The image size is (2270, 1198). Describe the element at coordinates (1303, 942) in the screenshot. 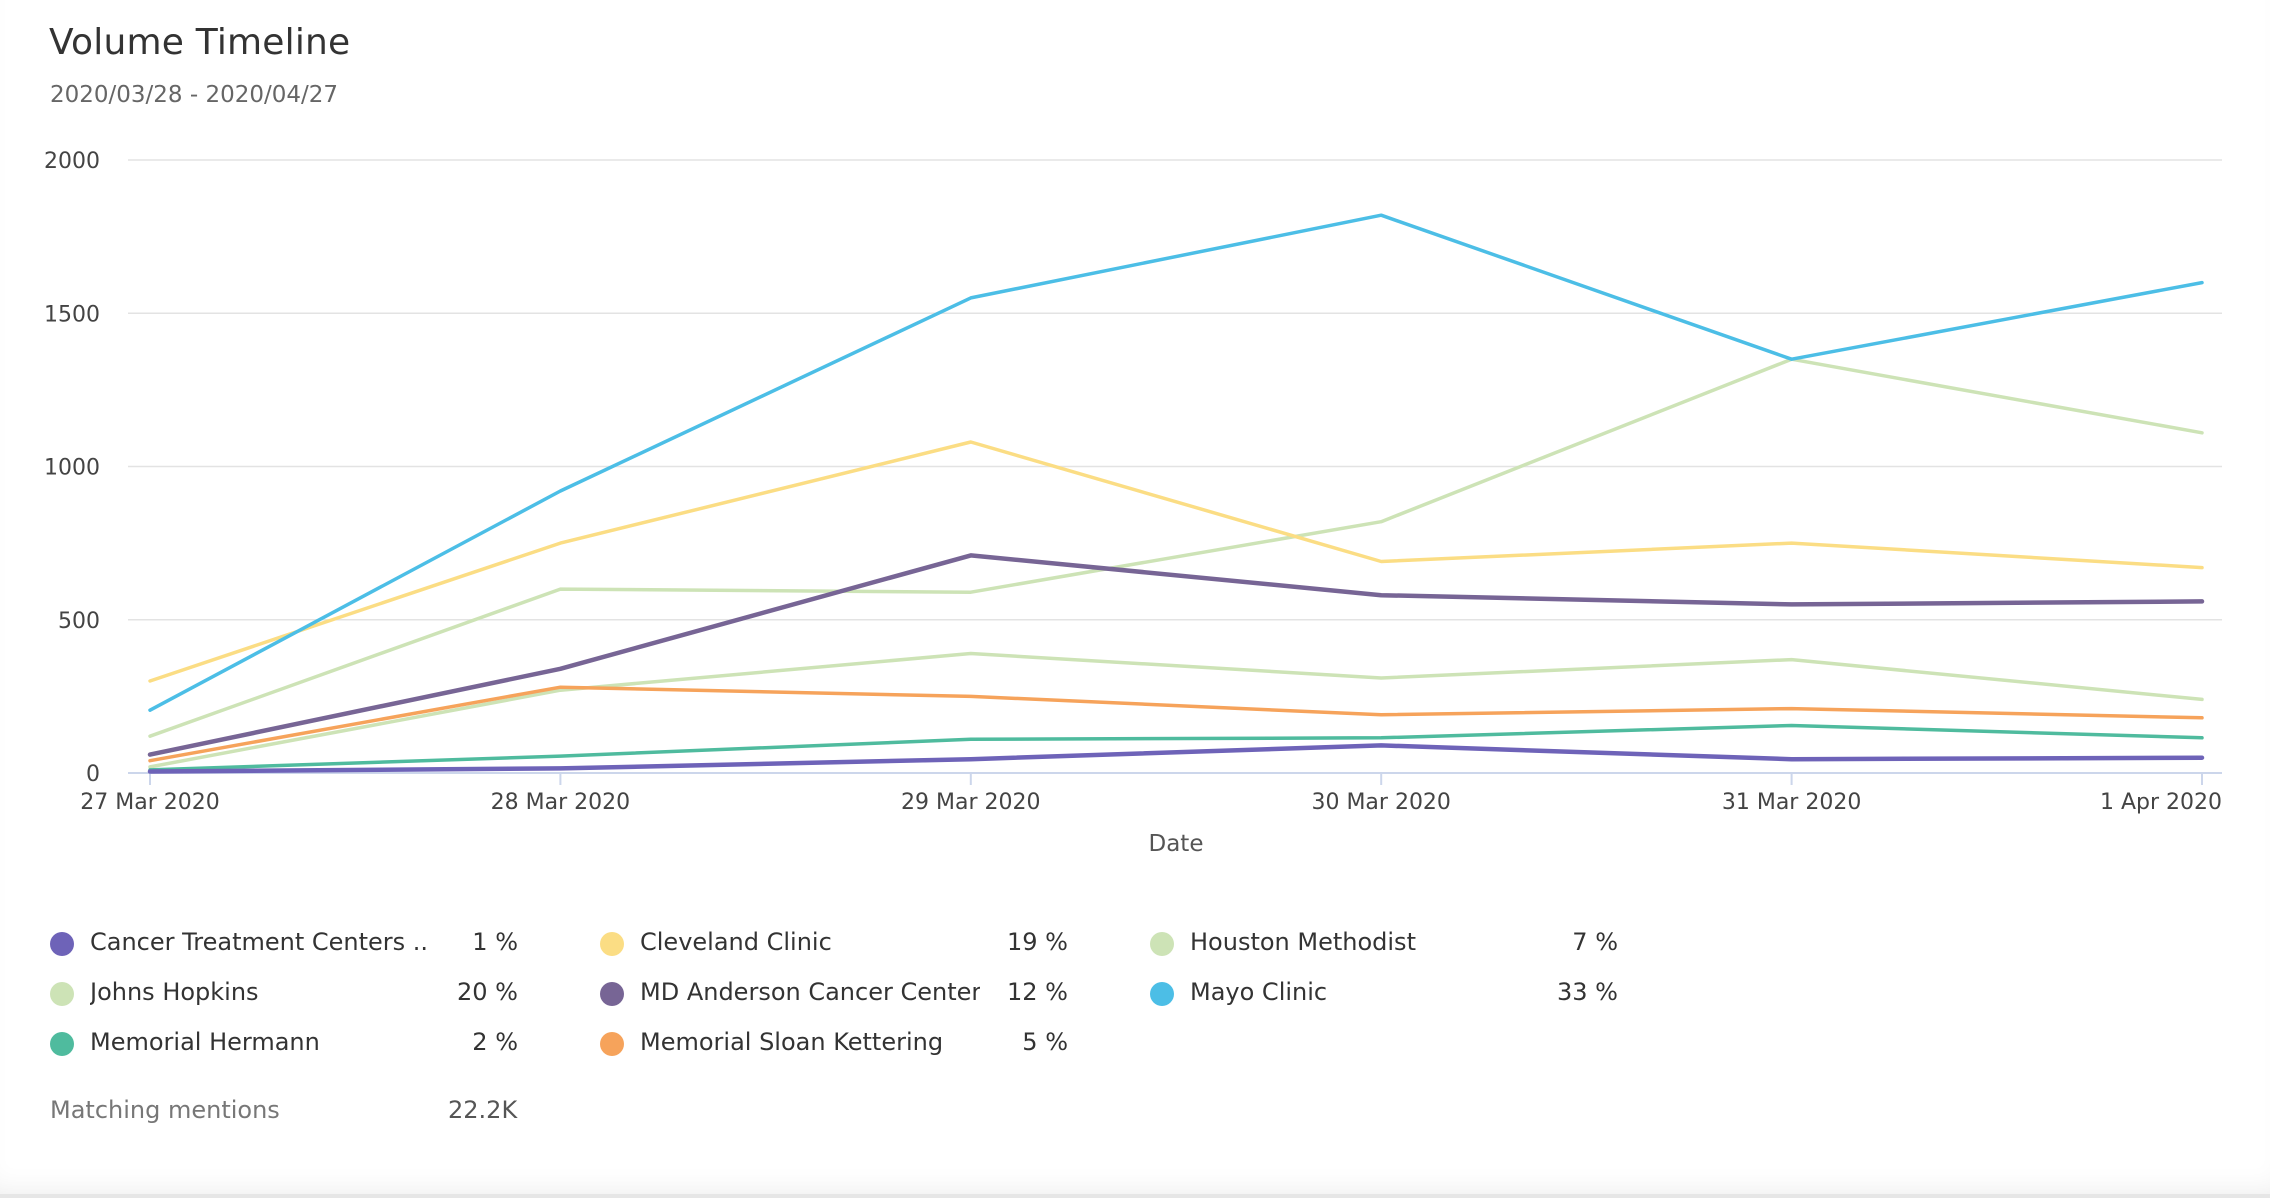

I see `legend-label: Houston Methodist` at that location.